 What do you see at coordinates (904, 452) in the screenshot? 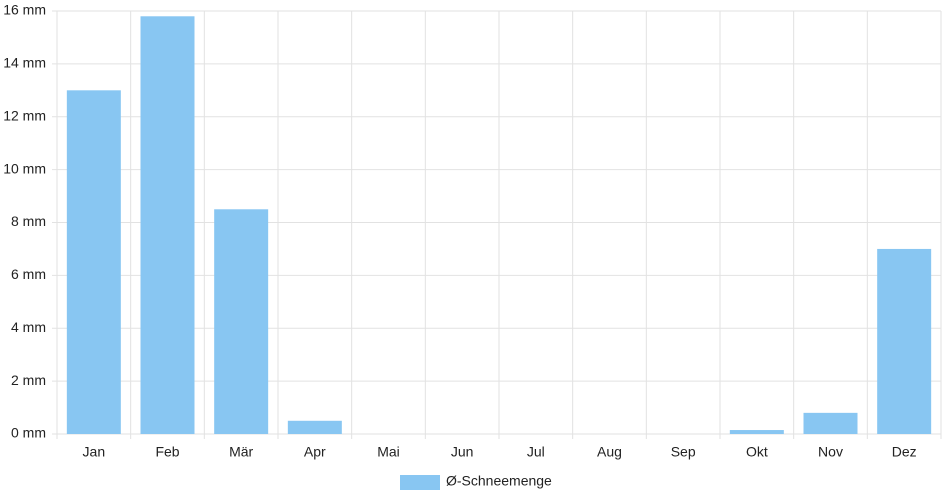
I see `x-tick-label: Dez` at bounding box center [904, 452].